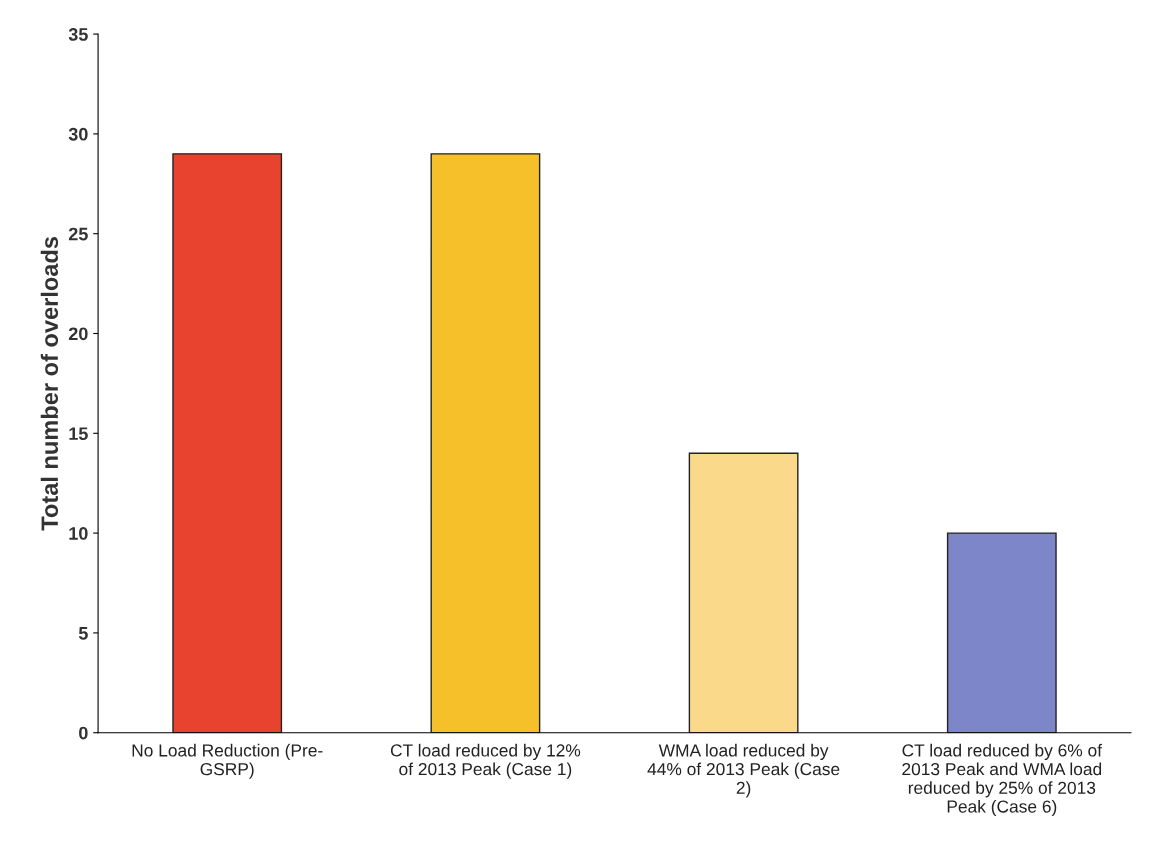  Describe the element at coordinates (78, 234) in the screenshot. I see `y-tick-label: 25` at that location.